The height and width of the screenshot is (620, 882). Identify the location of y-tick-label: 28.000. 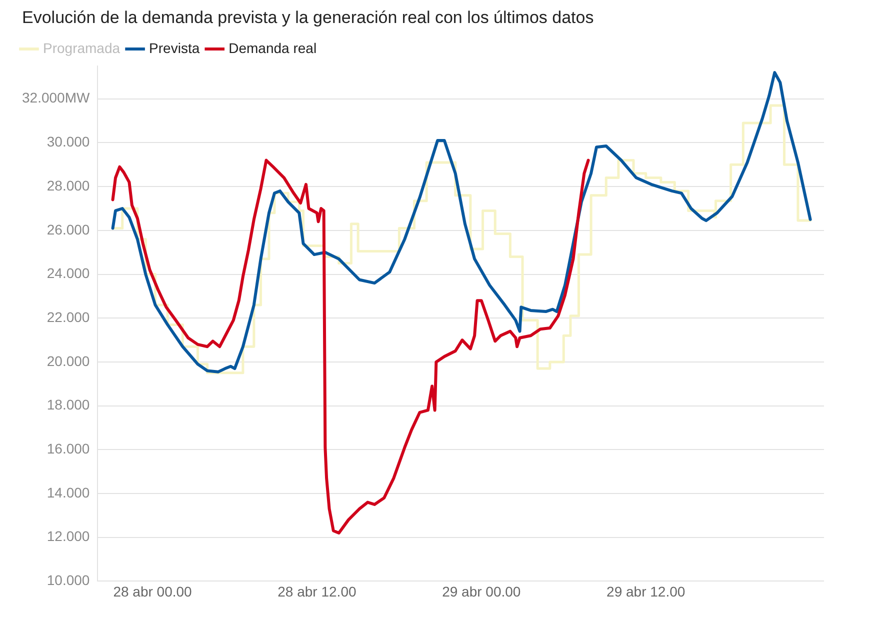
(68, 185).